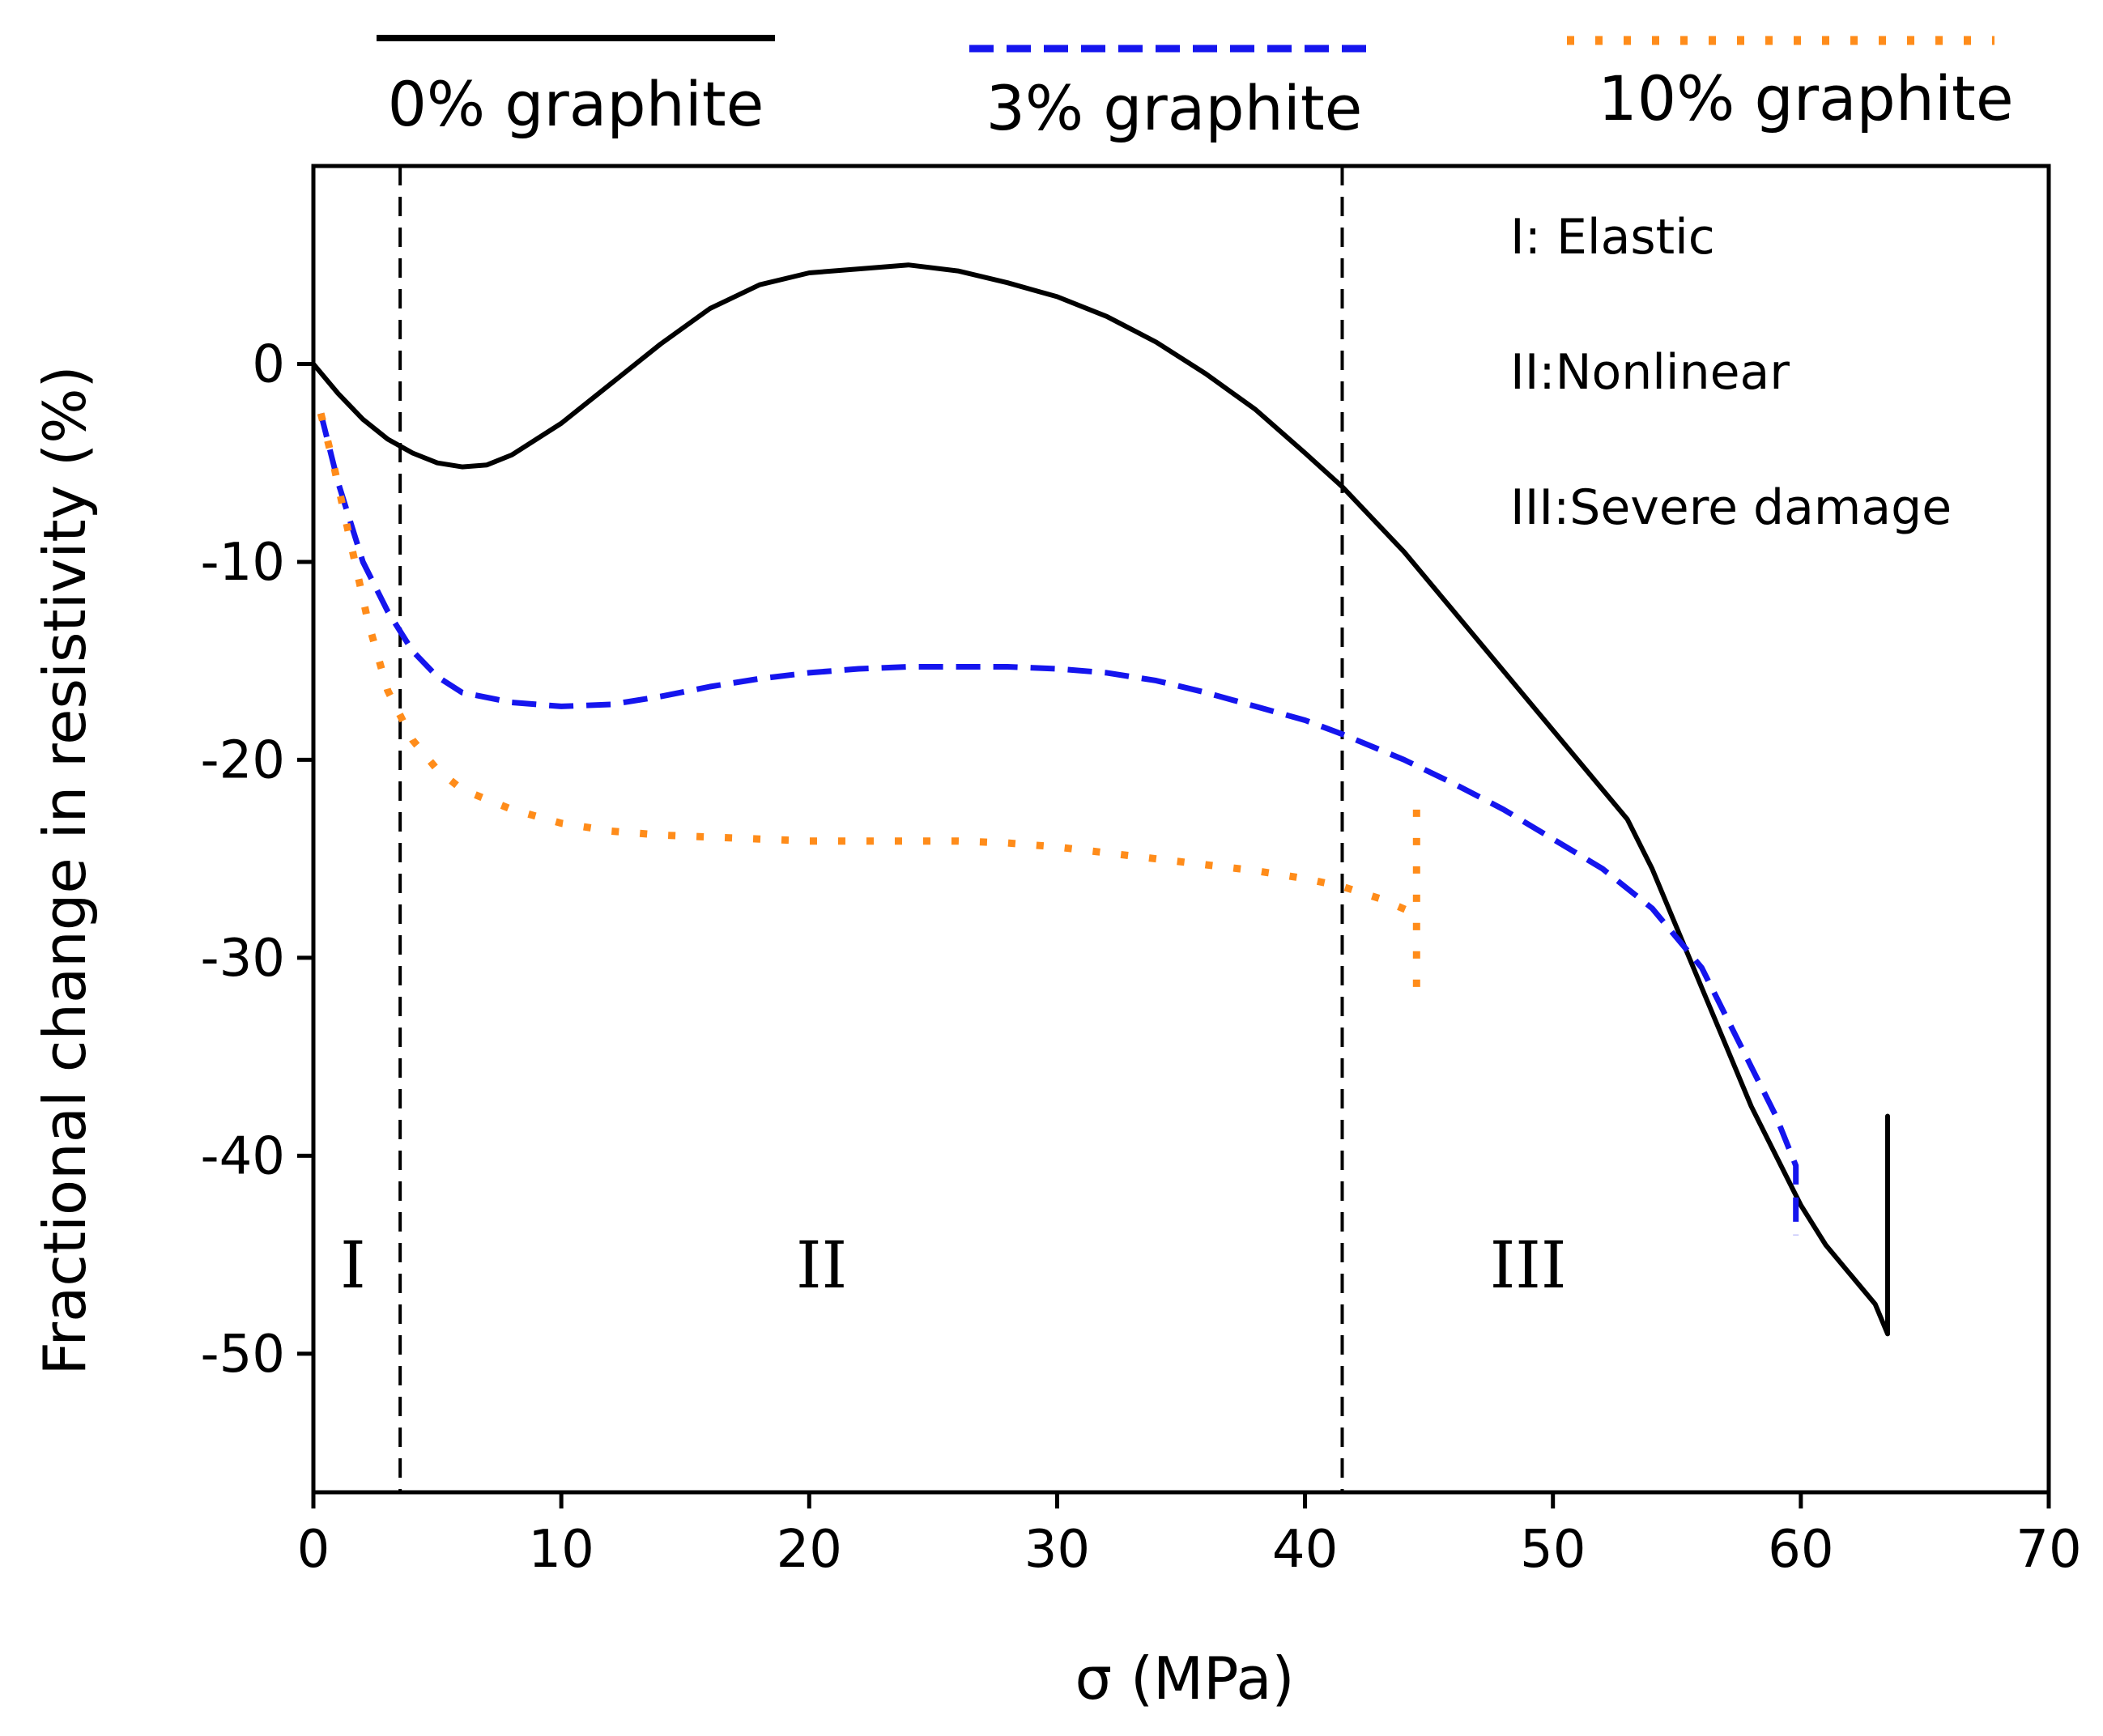 Image resolution: width=2103 pixels, height=1736 pixels. What do you see at coordinates (1553, 1550) in the screenshot?
I see `x-tick-label: 50` at bounding box center [1553, 1550].